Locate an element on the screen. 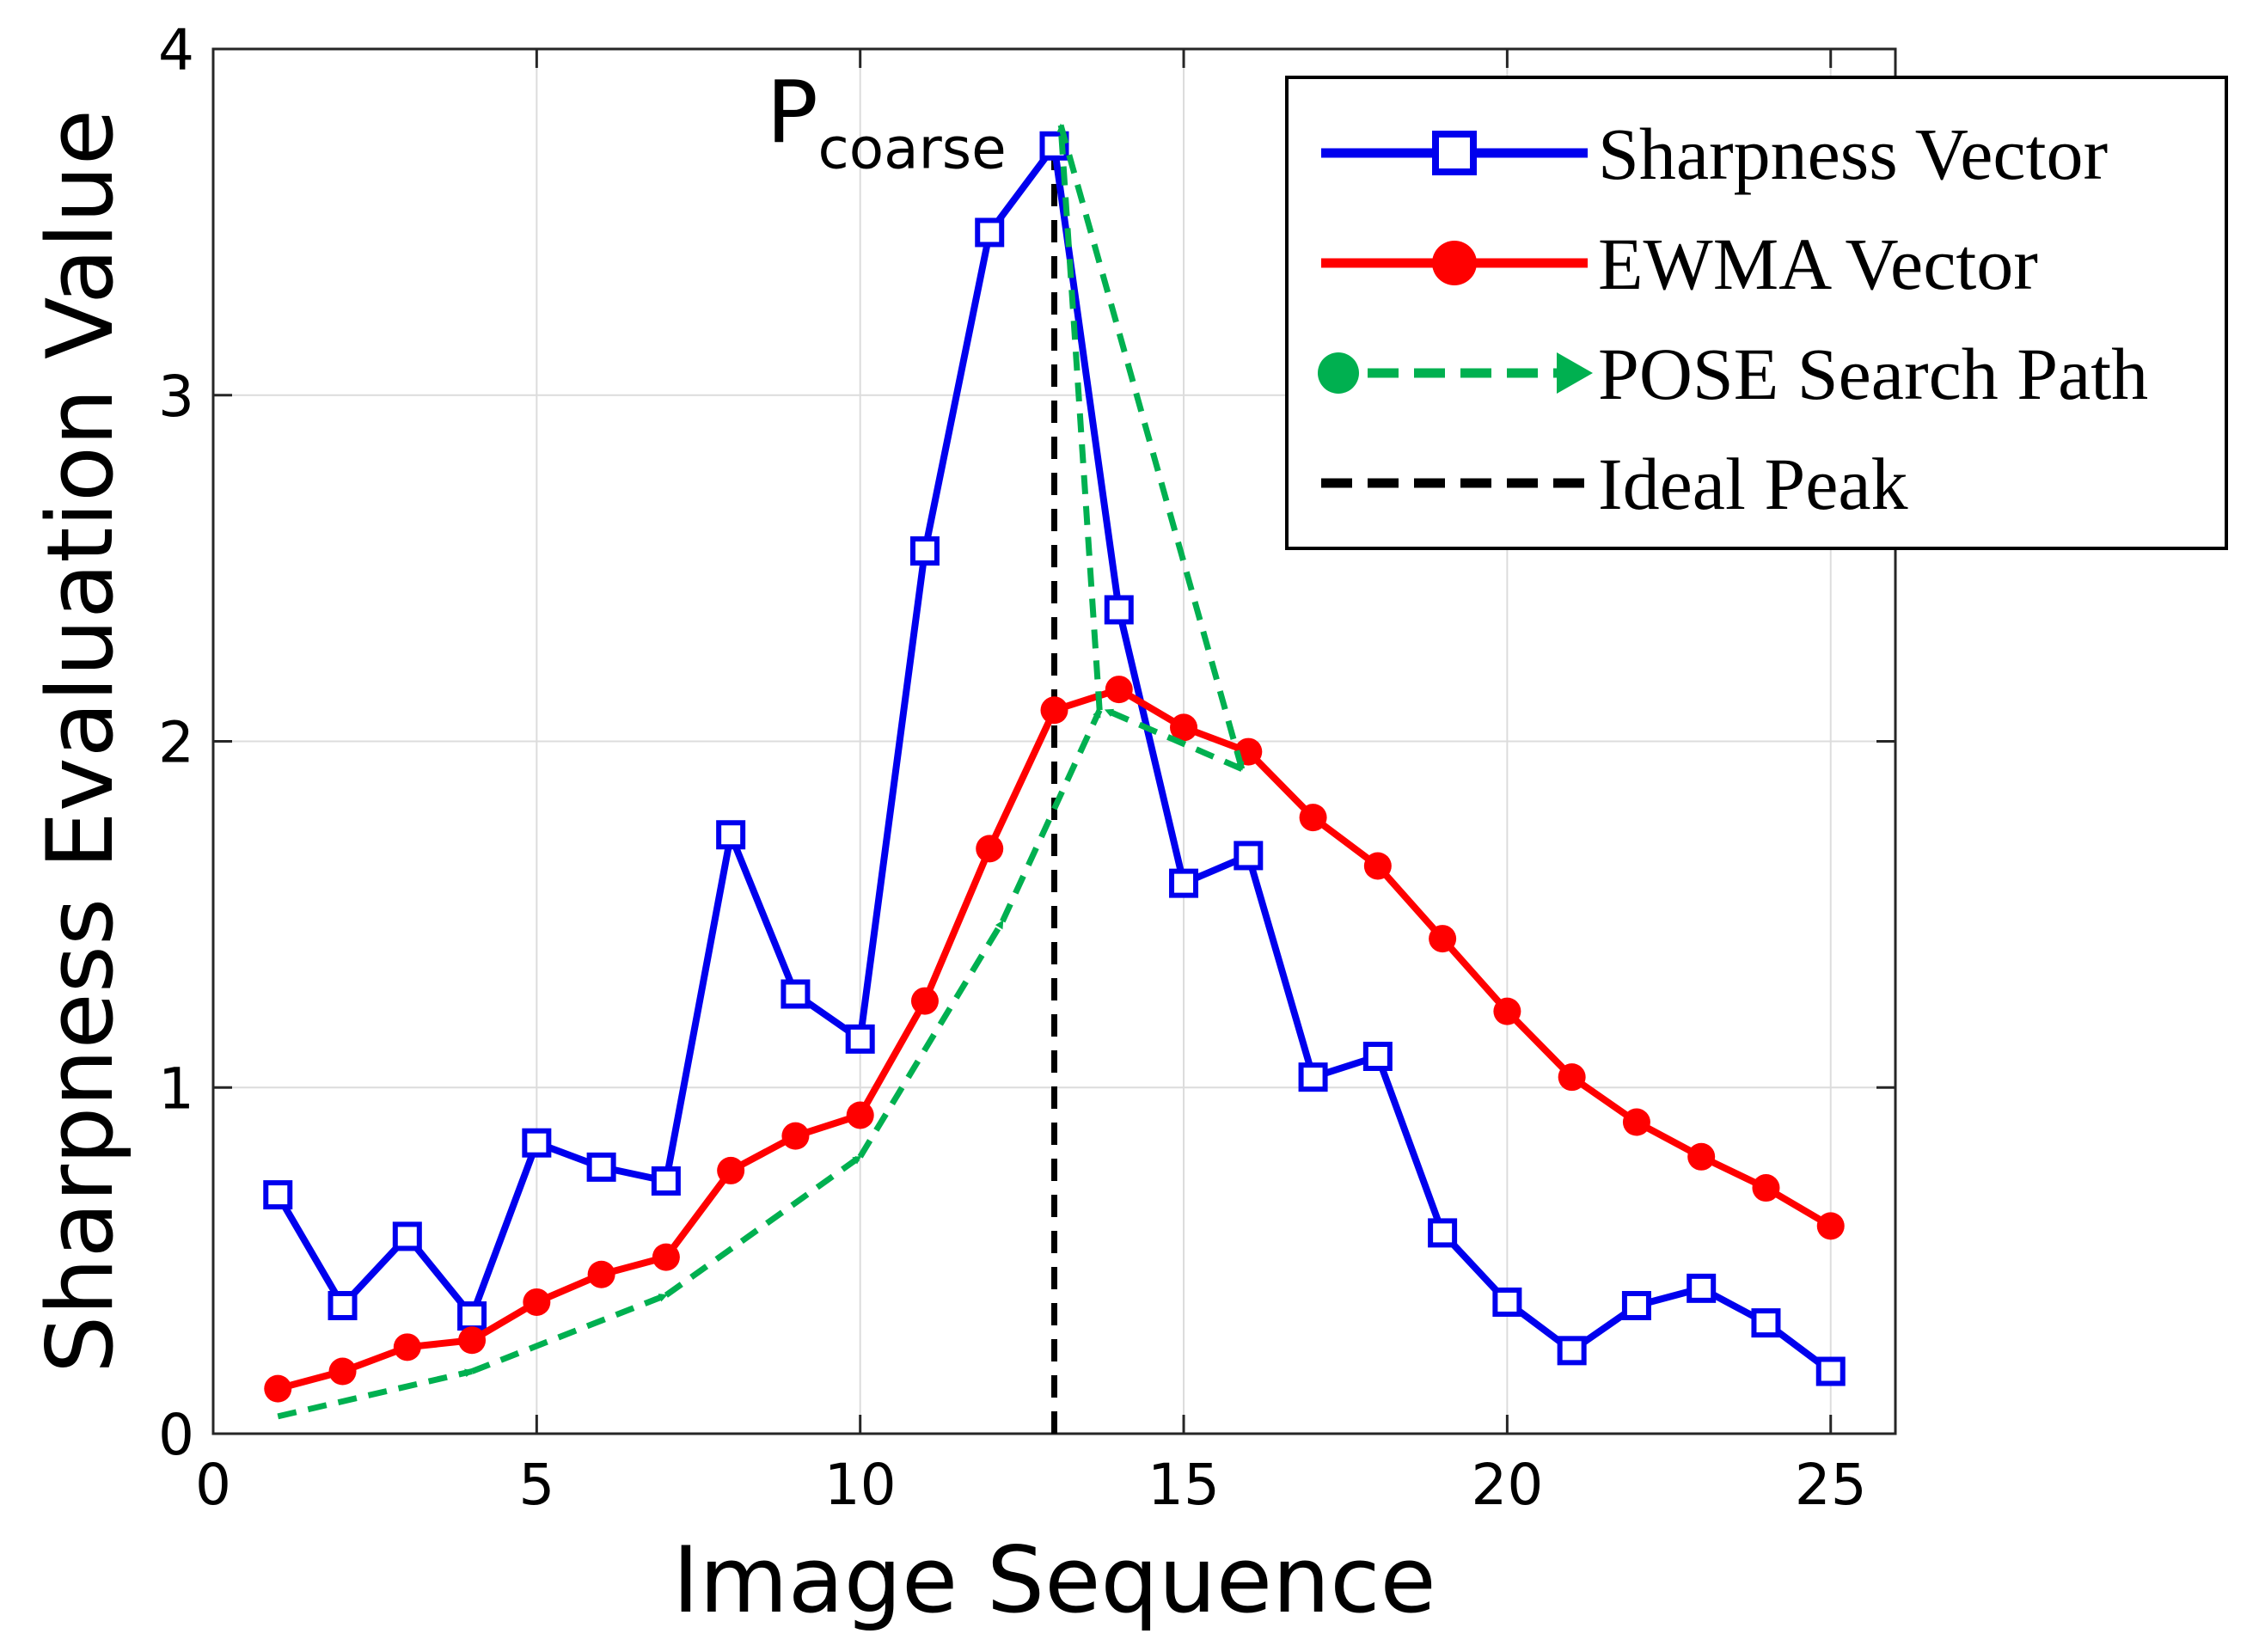  legend-dot-marker is located at coordinates (1338, 373).